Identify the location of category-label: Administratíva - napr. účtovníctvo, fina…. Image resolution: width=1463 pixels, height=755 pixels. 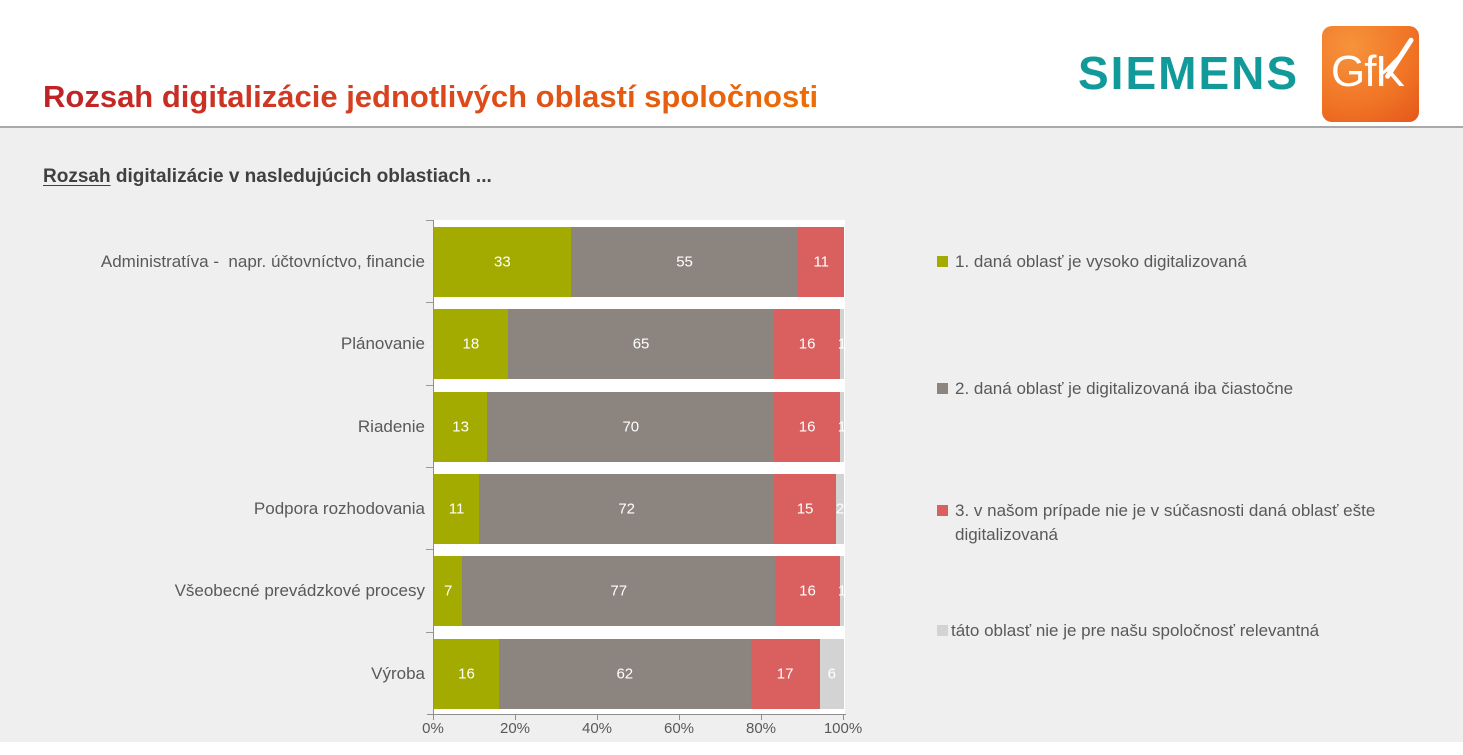
(262, 261).